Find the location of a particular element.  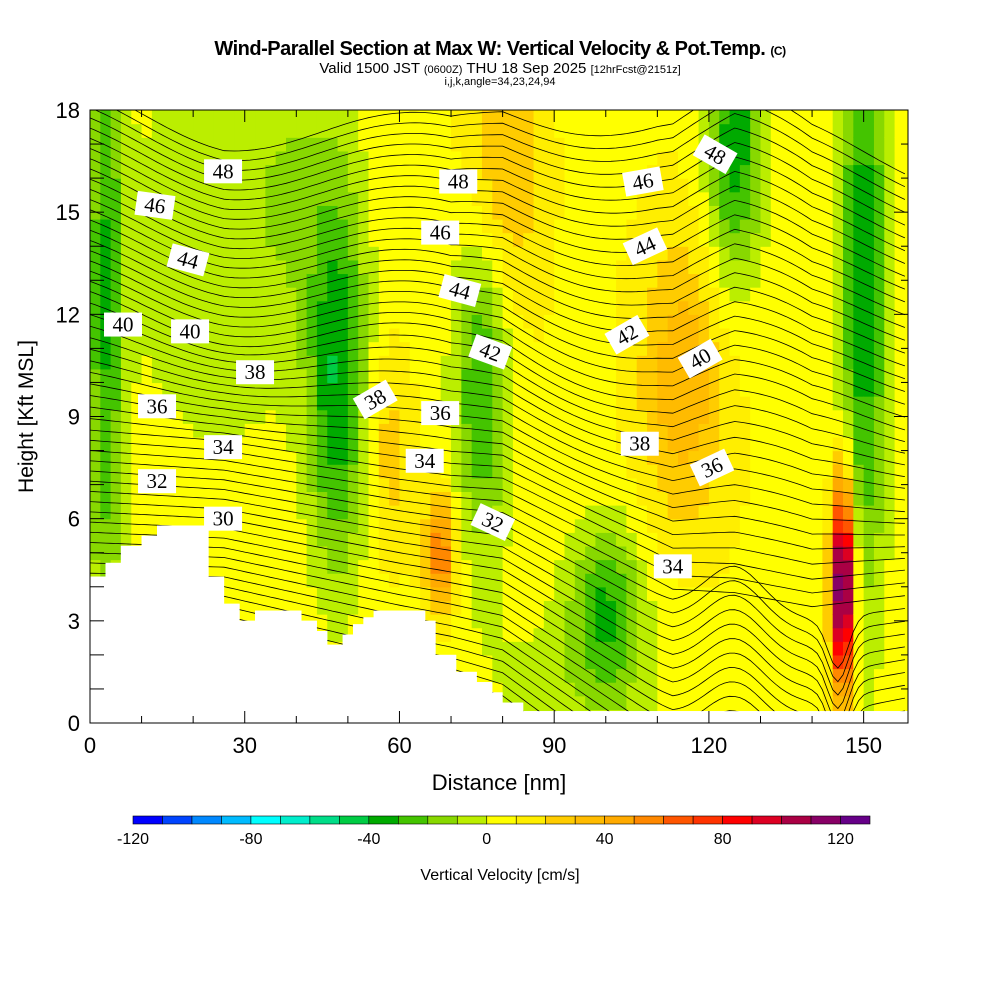

contour-label-box is located at coordinates (157, 481).